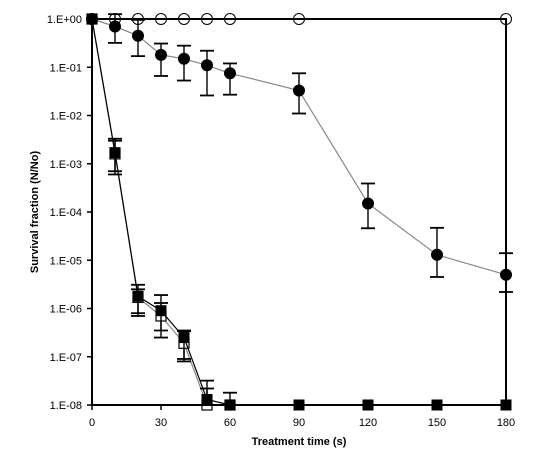 The image size is (558, 459). I want to click on y-tick-label: 1.E-07, so click(66, 358).